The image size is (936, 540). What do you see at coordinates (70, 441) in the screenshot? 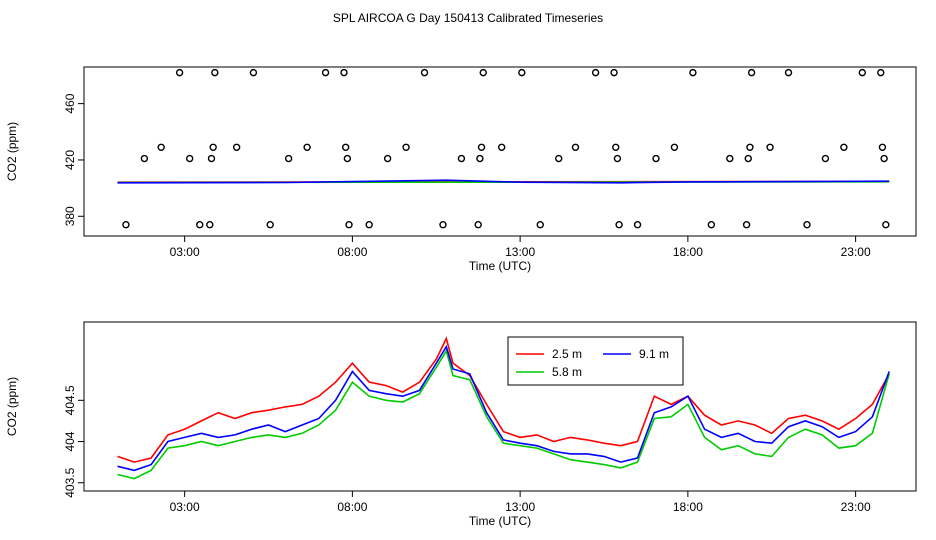
I see `y-tick-label: 404` at bounding box center [70, 441].